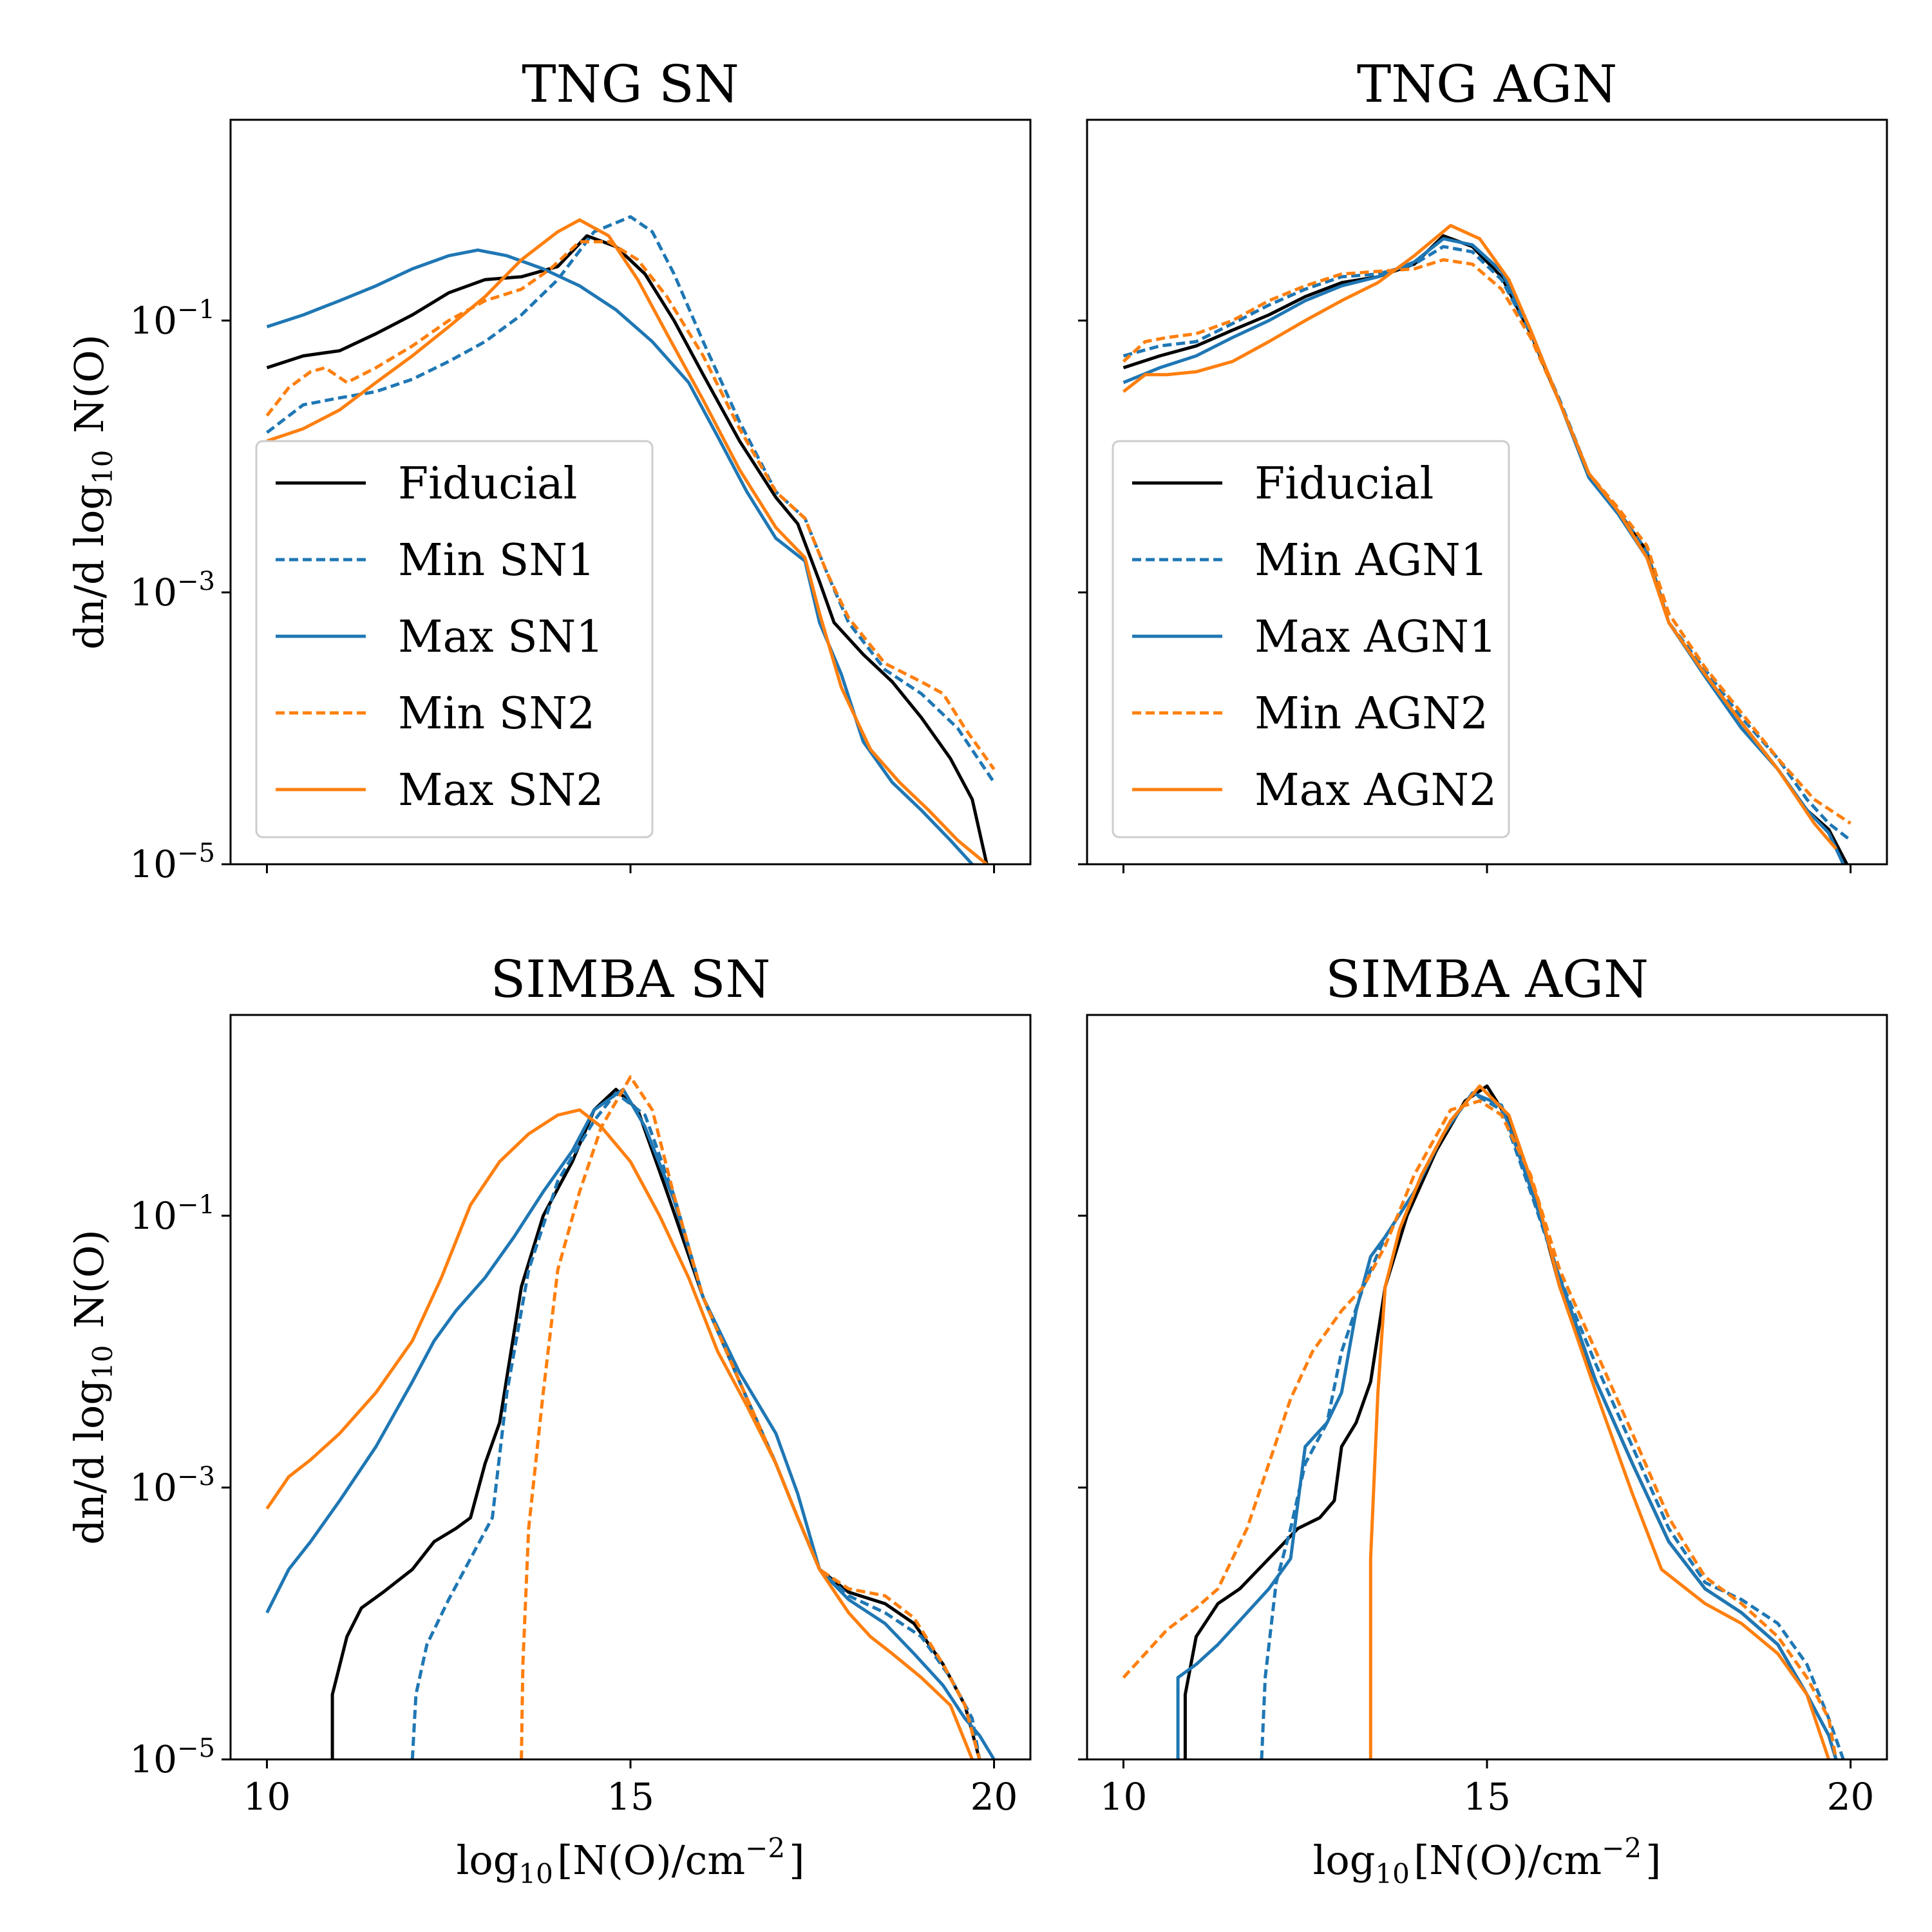 The height and width of the screenshot is (1932, 1932). What do you see at coordinates (1487, 979) in the screenshot?
I see `chart-title: SIMBA AGN` at bounding box center [1487, 979].